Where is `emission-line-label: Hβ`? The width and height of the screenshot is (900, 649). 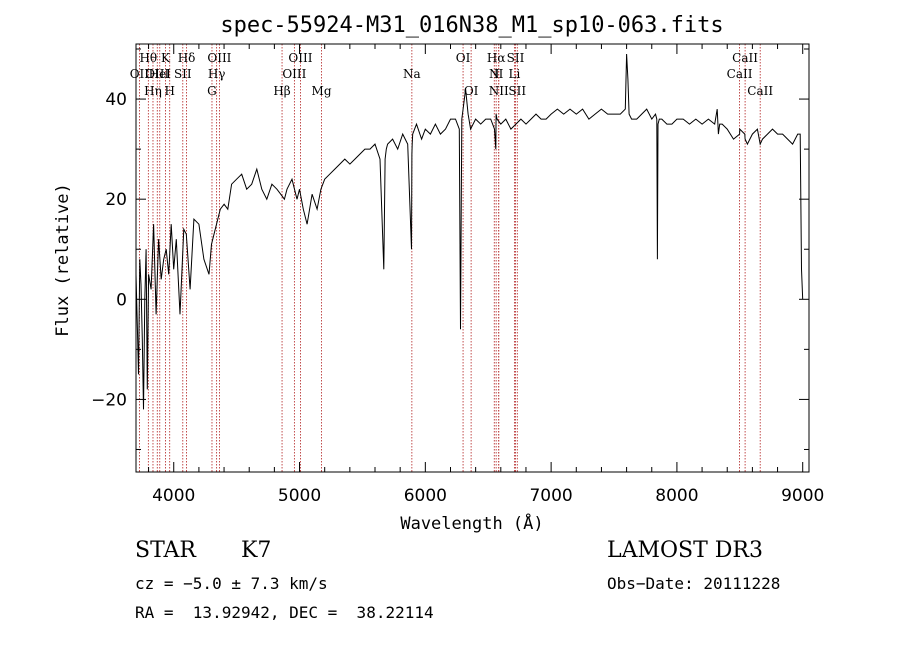 emission-line-label: Hβ is located at coordinates (281, 91).